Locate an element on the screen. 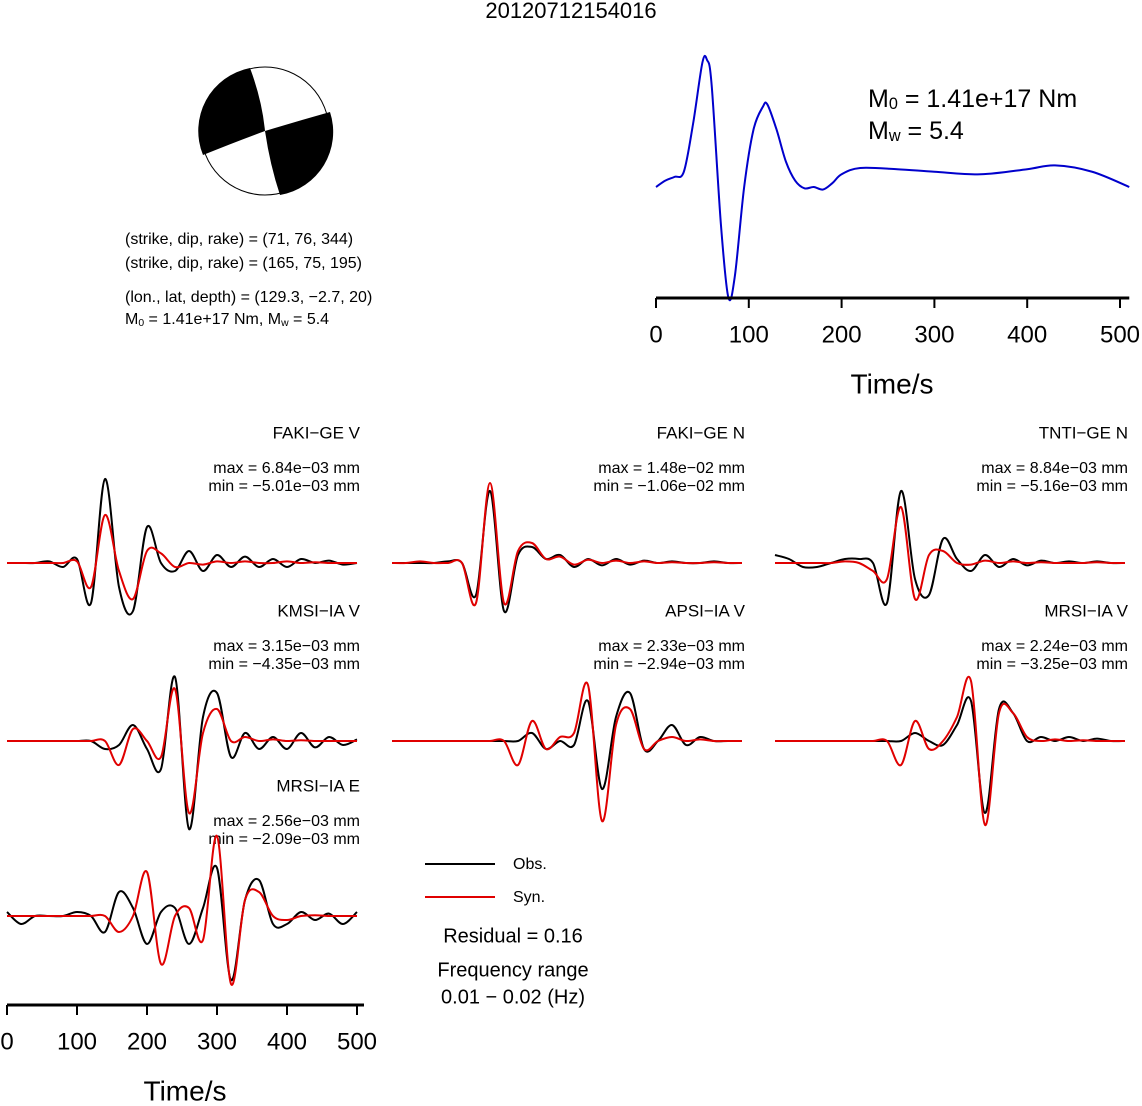  legend-label: Syn. is located at coordinates (529, 897).